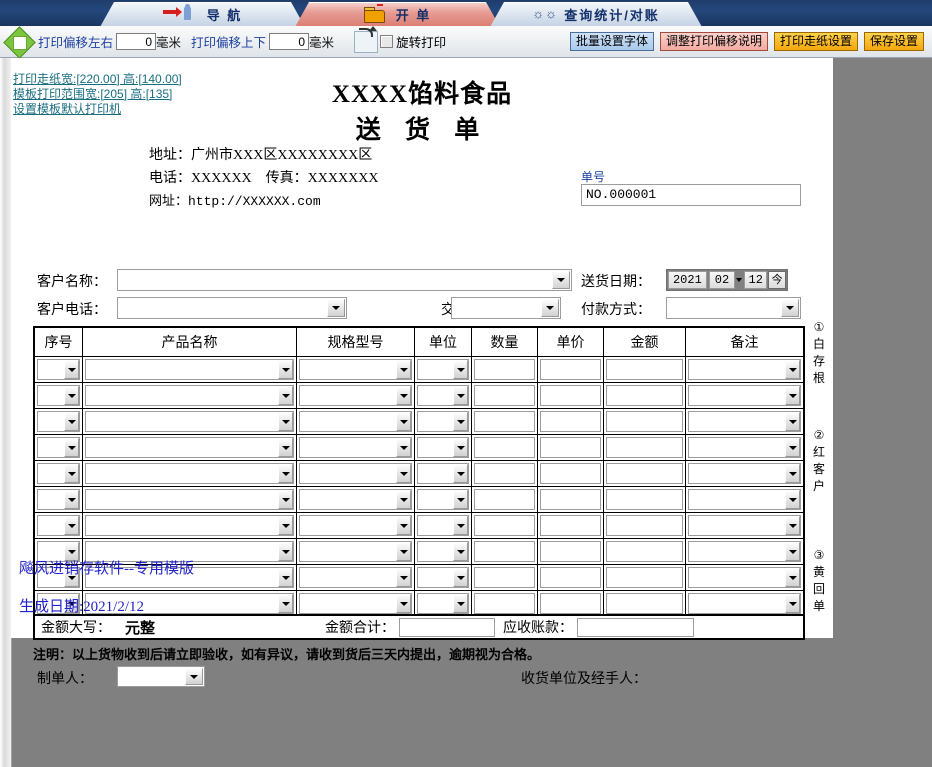 The width and height of the screenshot is (932, 767). What do you see at coordinates (756, 280) in the screenshot?
I see `date-day-field: 12` at bounding box center [756, 280].